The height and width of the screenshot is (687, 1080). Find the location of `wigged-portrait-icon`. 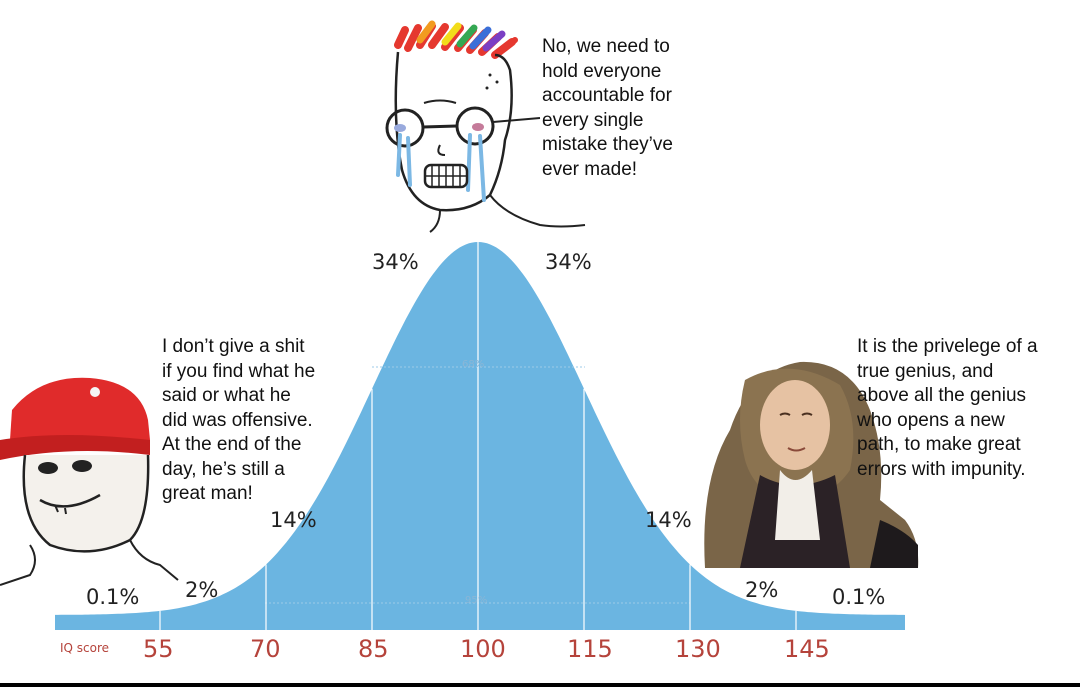

wigged-portrait-icon is located at coordinates (811, 464).